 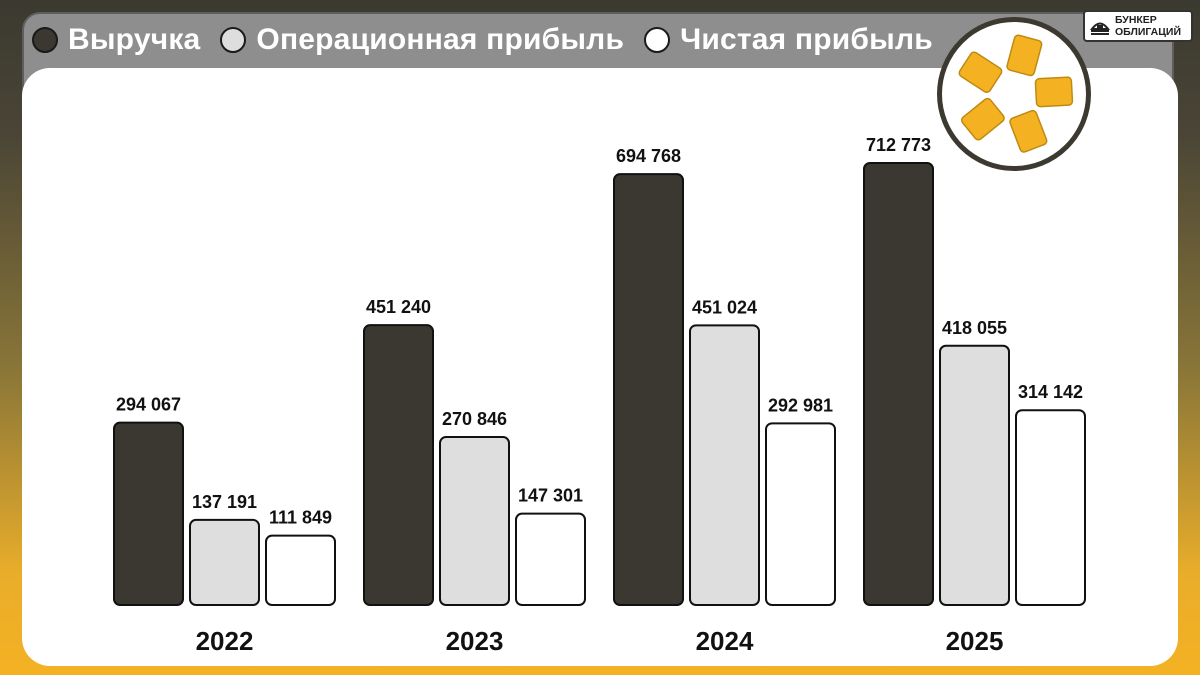 What do you see at coordinates (474, 419) in the screenshot?
I see `data-label-operating-profit-2023: 270 846` at bounding box center [474, 419].